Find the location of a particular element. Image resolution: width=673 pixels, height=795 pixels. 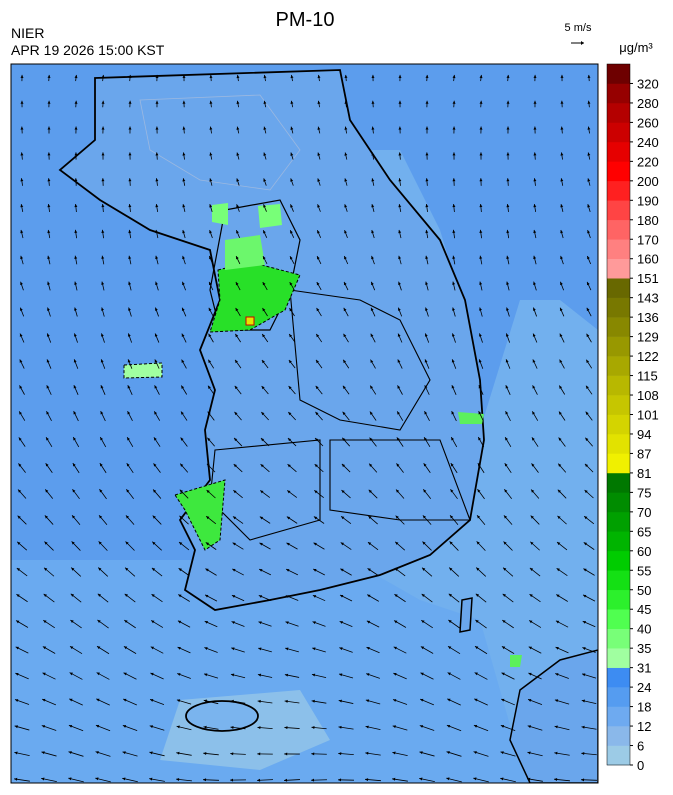

colorbar-label: 115 is located at coordinates (647, 376).